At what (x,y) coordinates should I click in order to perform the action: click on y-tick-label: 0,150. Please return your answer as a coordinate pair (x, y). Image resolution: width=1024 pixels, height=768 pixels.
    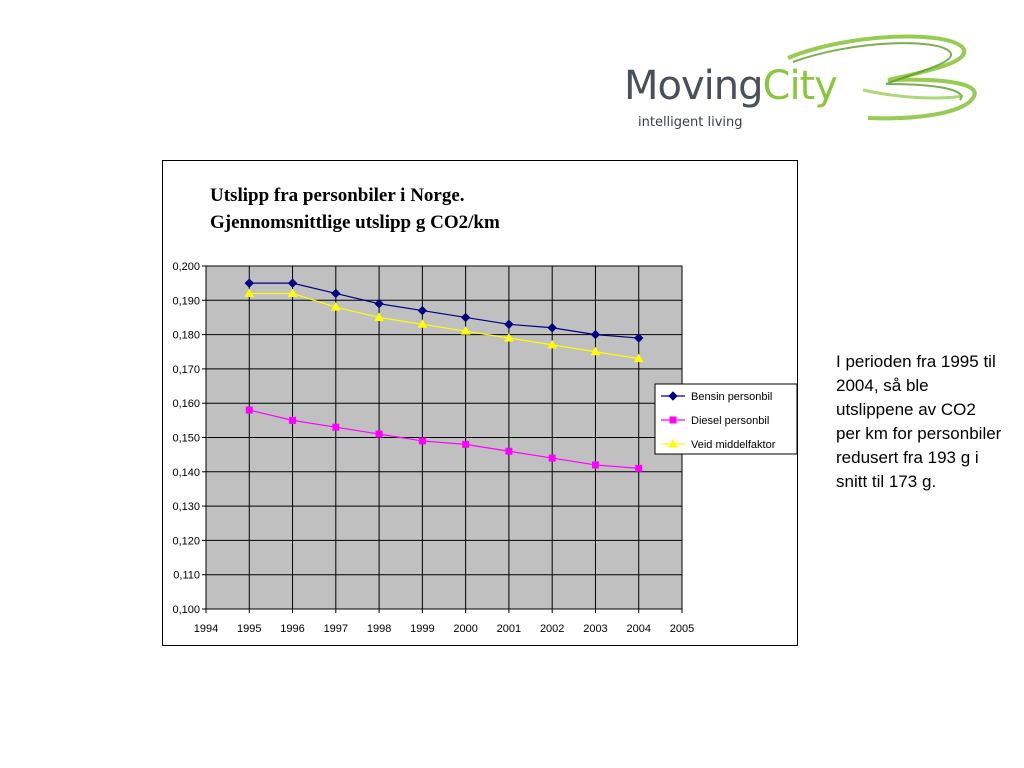
    Looking at the image, I should click on (186, 439).